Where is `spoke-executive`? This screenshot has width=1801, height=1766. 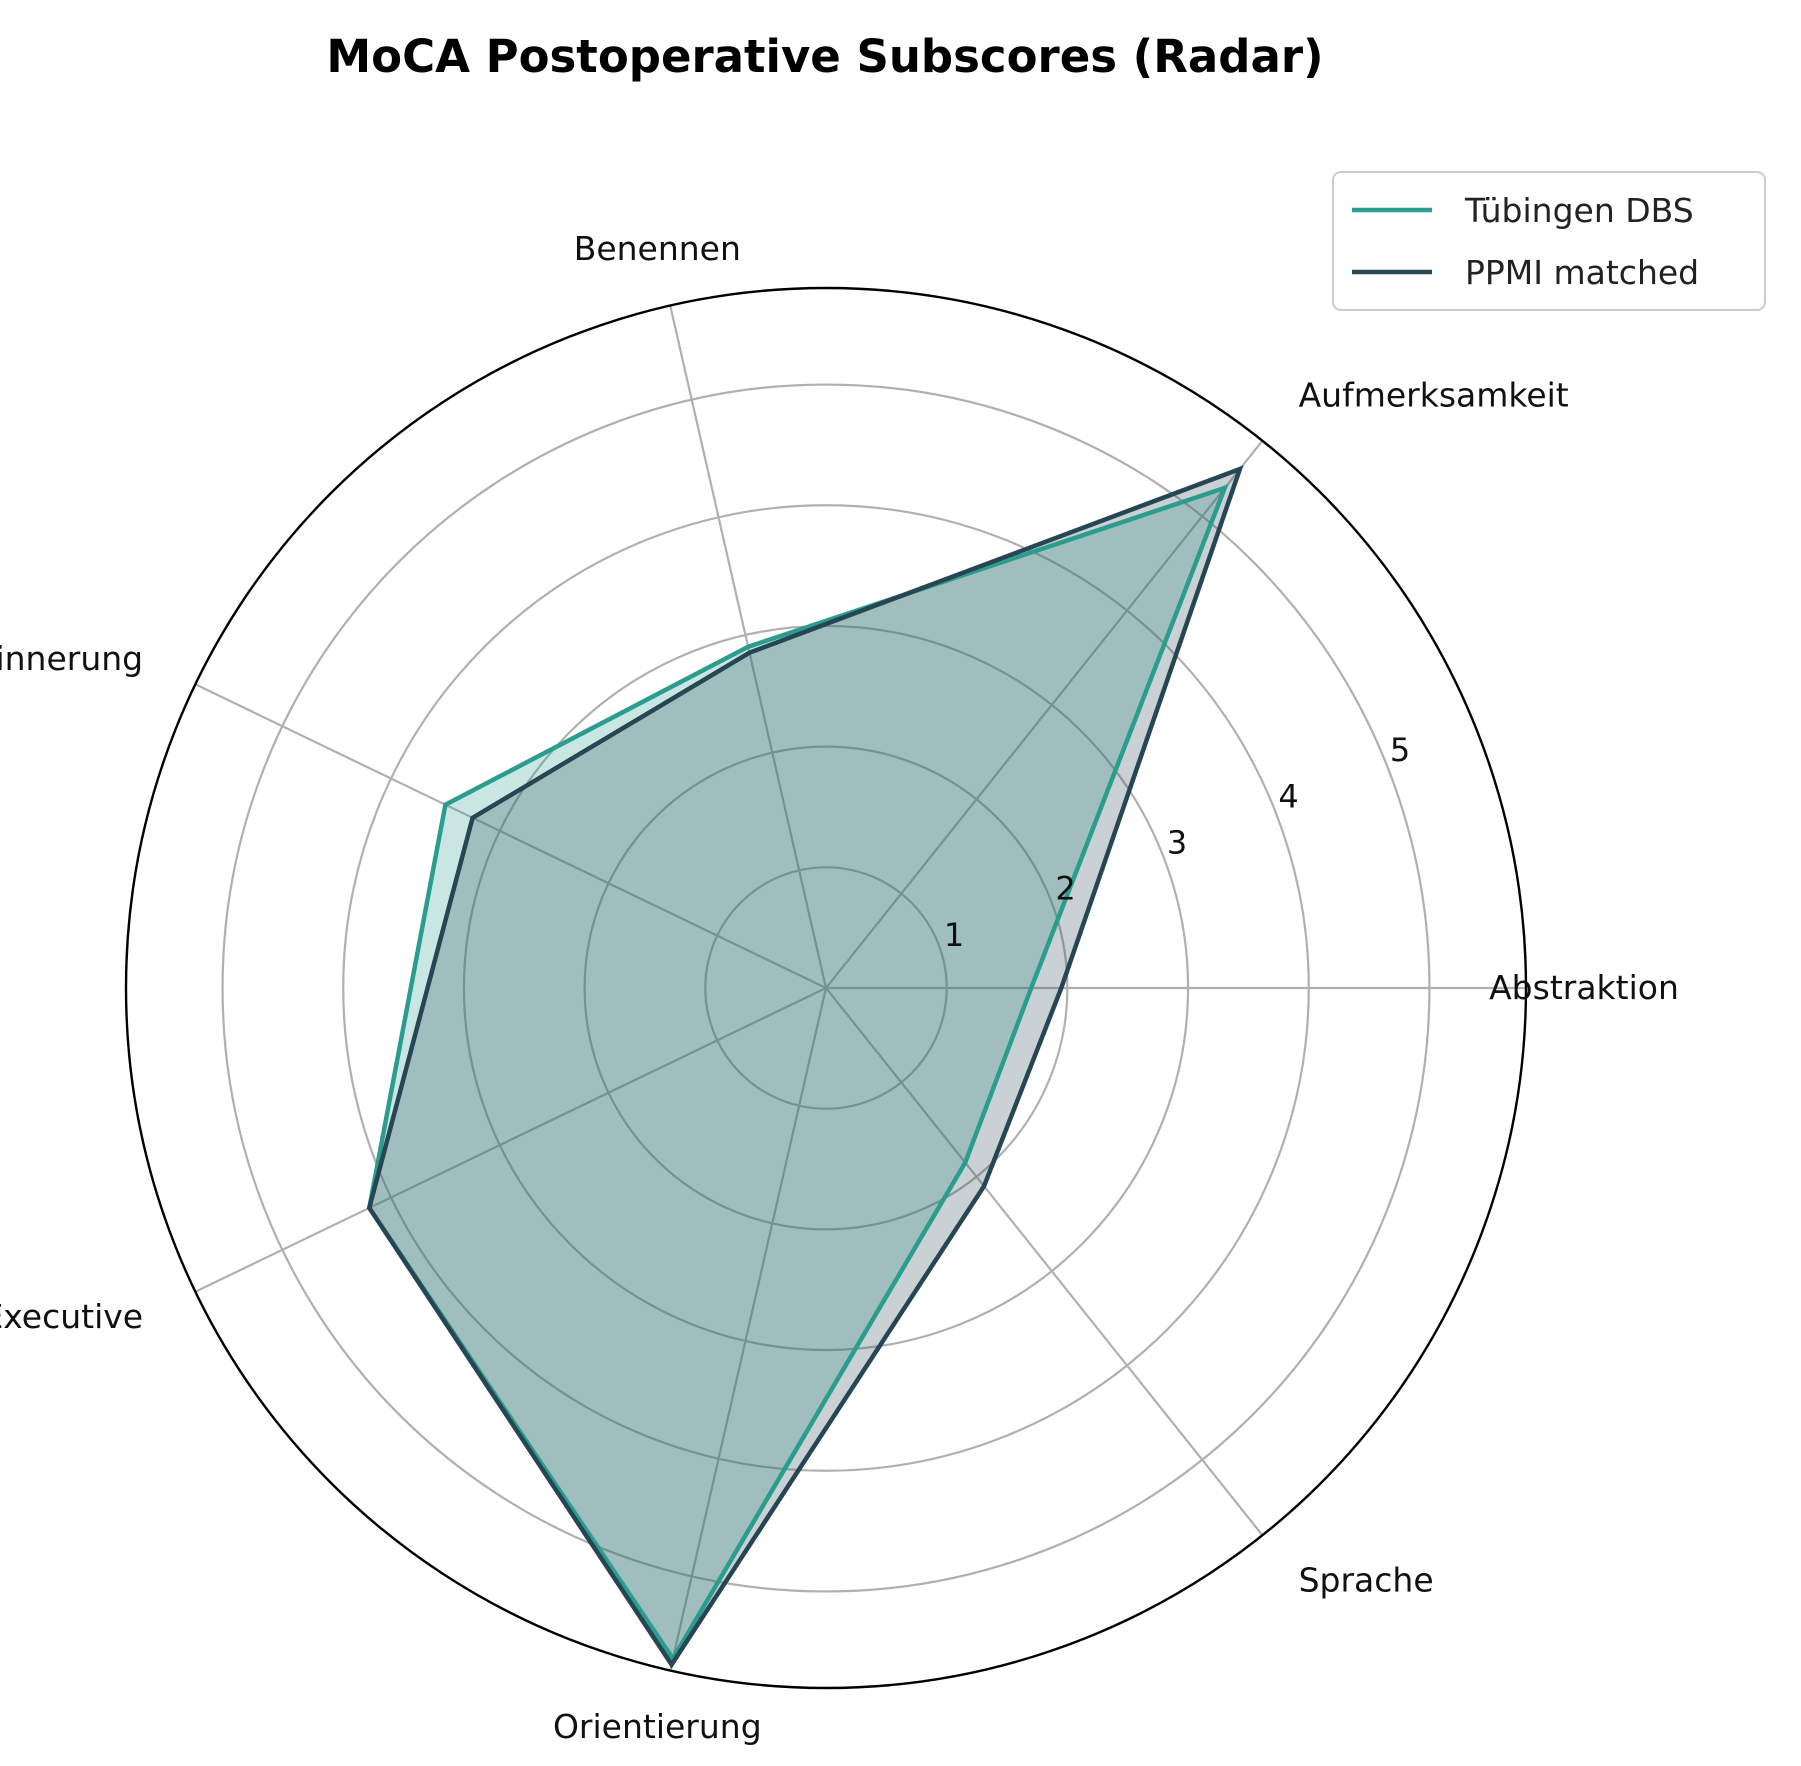
spoke-executive is located at coordinates (510, 1140).